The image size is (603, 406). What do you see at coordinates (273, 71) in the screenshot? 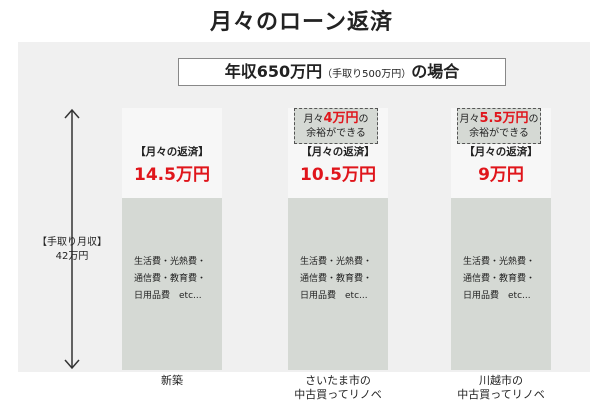
I see `subtitle-main: 年収650万円` at bounding box center [273, 71].